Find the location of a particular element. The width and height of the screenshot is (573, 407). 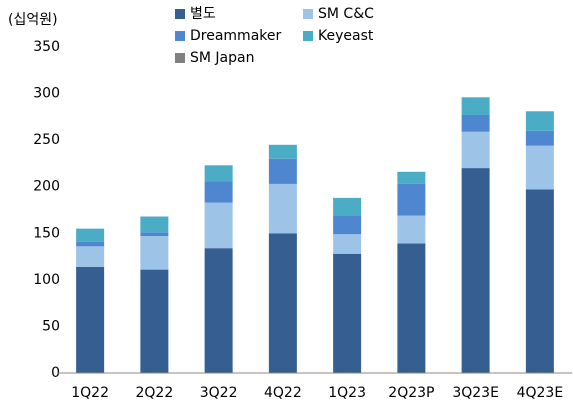

x-tick-label: 1Q22 is located at coordinates (90, 393).